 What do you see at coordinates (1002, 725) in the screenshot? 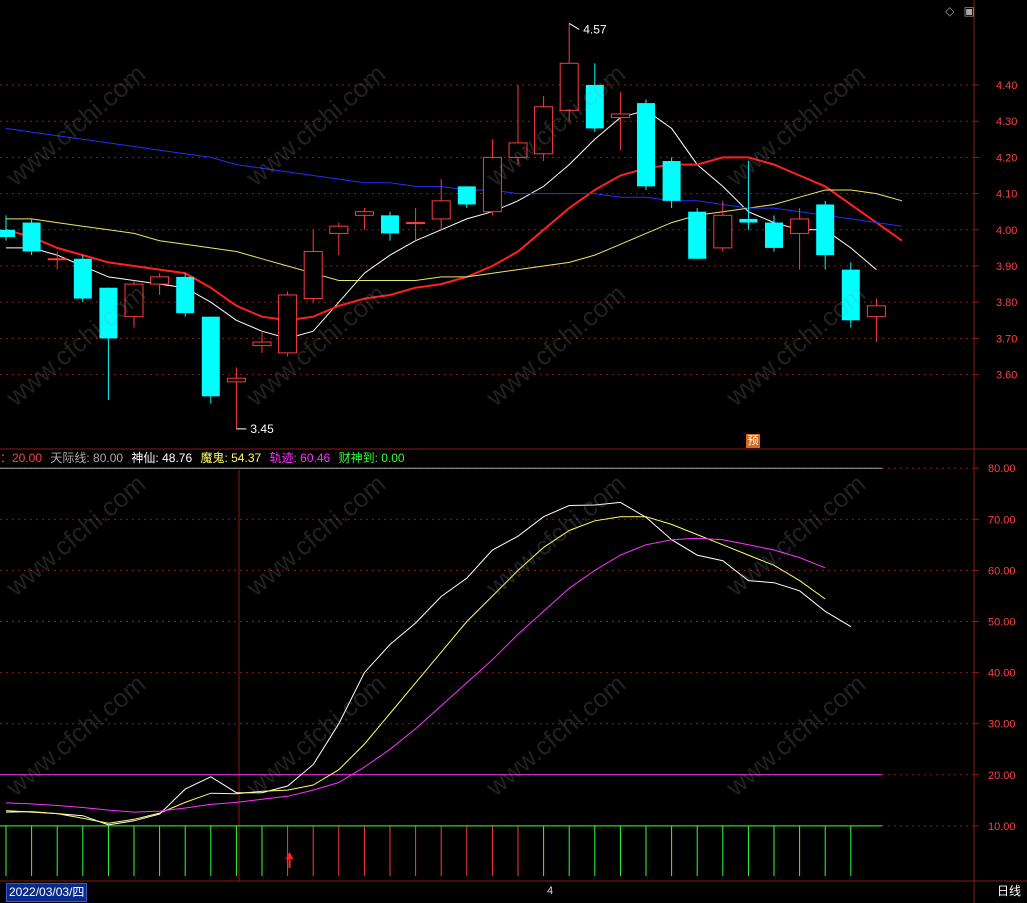
I see `y-tick-label: 30.00` at bounding box center [1002, 725].